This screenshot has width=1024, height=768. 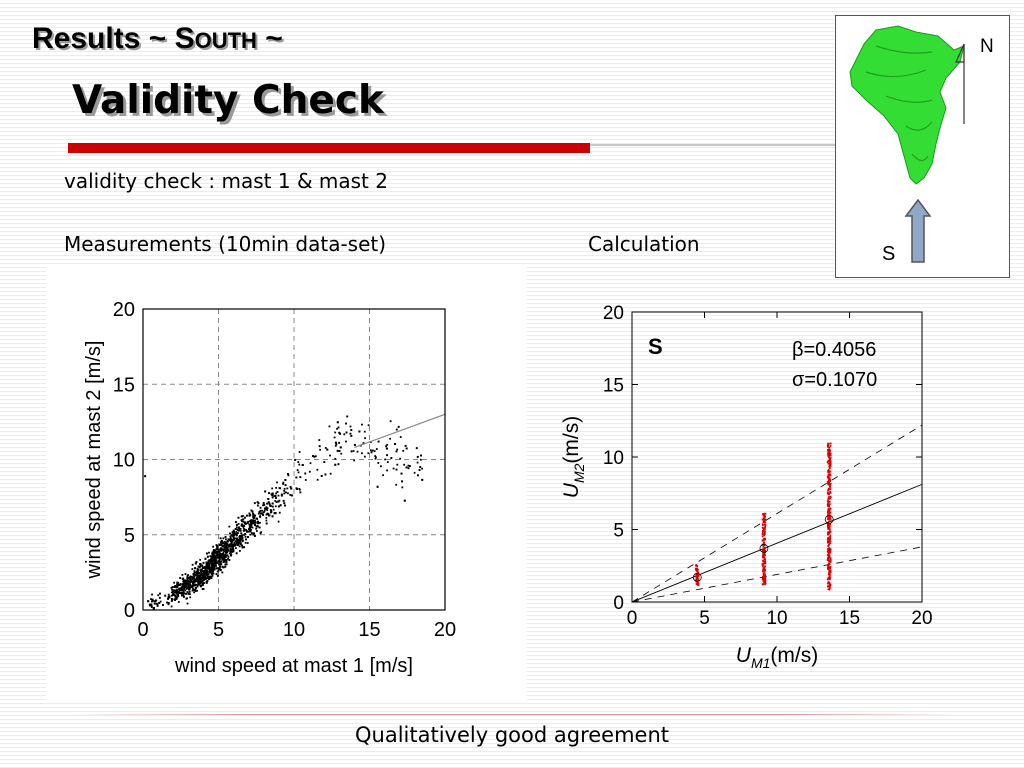 I want to click on chart1-y-tick-label: 5, so click(x=129, y=536).